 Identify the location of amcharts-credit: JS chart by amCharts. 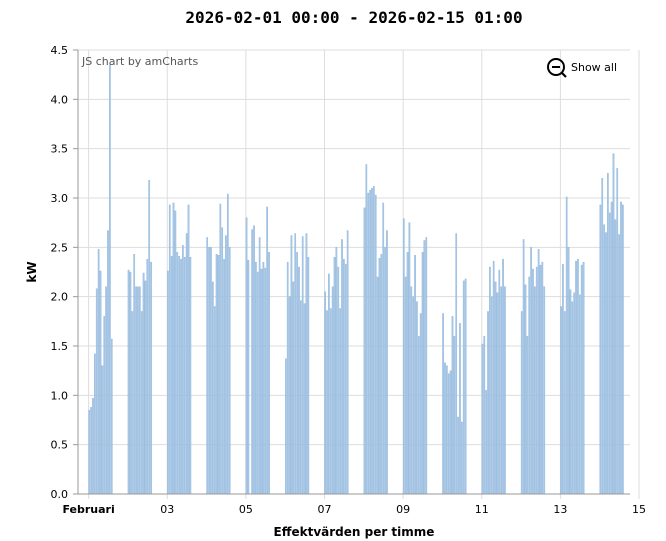
(139, 61).